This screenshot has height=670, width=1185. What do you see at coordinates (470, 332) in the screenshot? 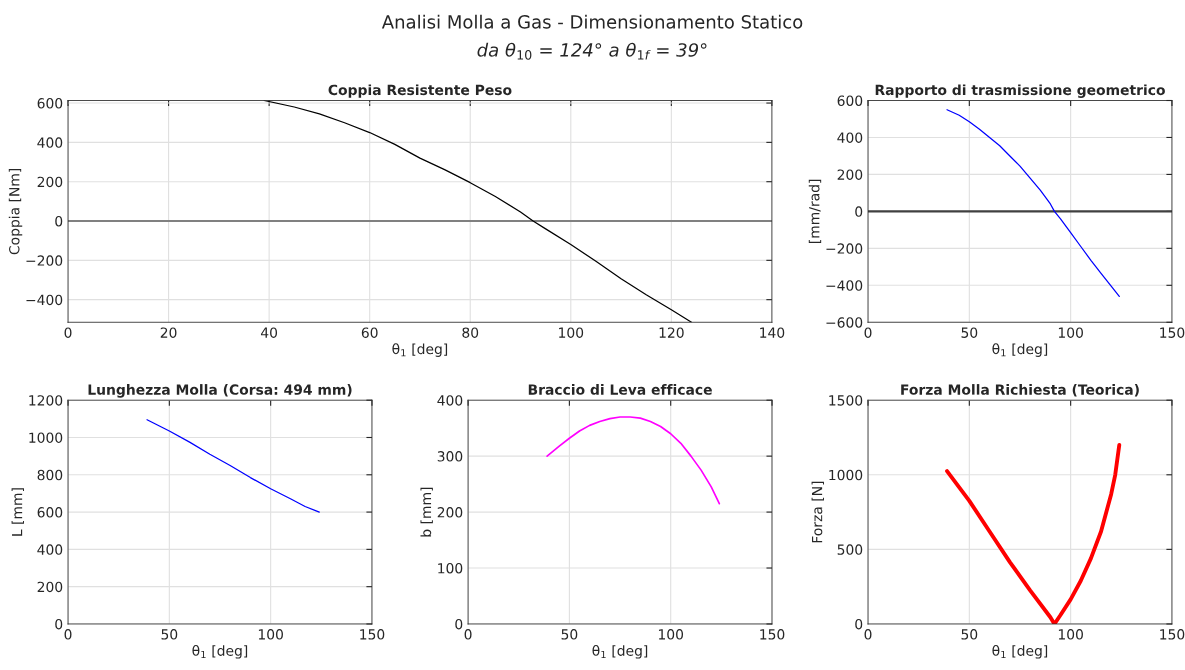
I see `x-tick-label: 80` at bounding box center [470, 332].